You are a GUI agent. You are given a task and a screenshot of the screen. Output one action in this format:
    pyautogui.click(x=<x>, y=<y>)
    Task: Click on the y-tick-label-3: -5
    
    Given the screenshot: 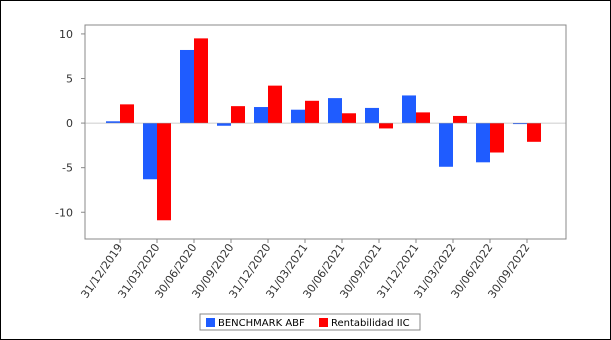 What is the action you would take?
    pyautogui.click(x=67, y=168)
    